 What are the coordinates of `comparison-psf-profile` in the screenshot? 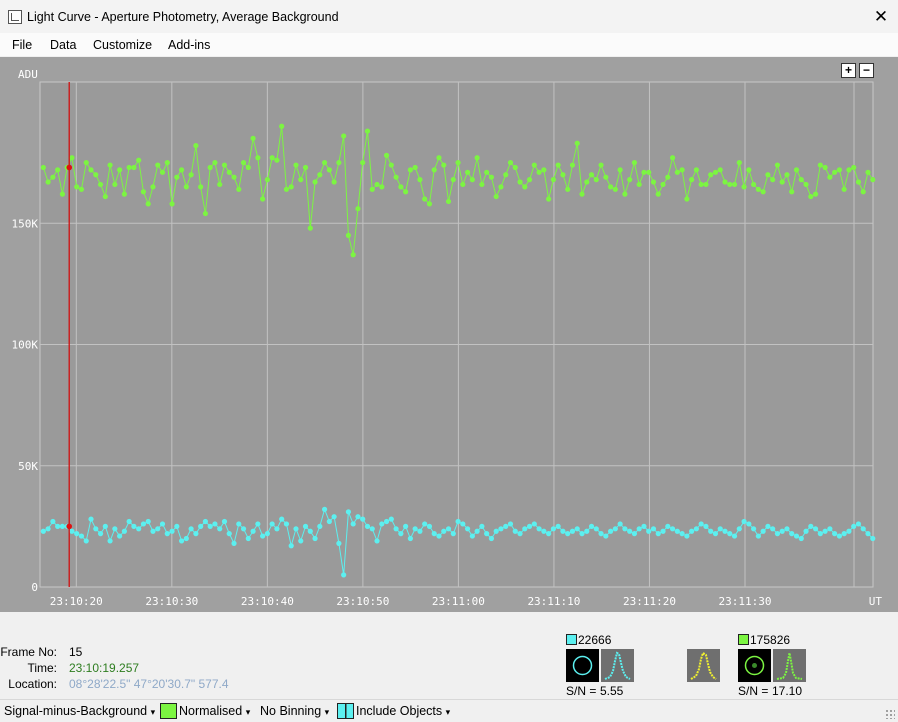 It's located at (703, 665).